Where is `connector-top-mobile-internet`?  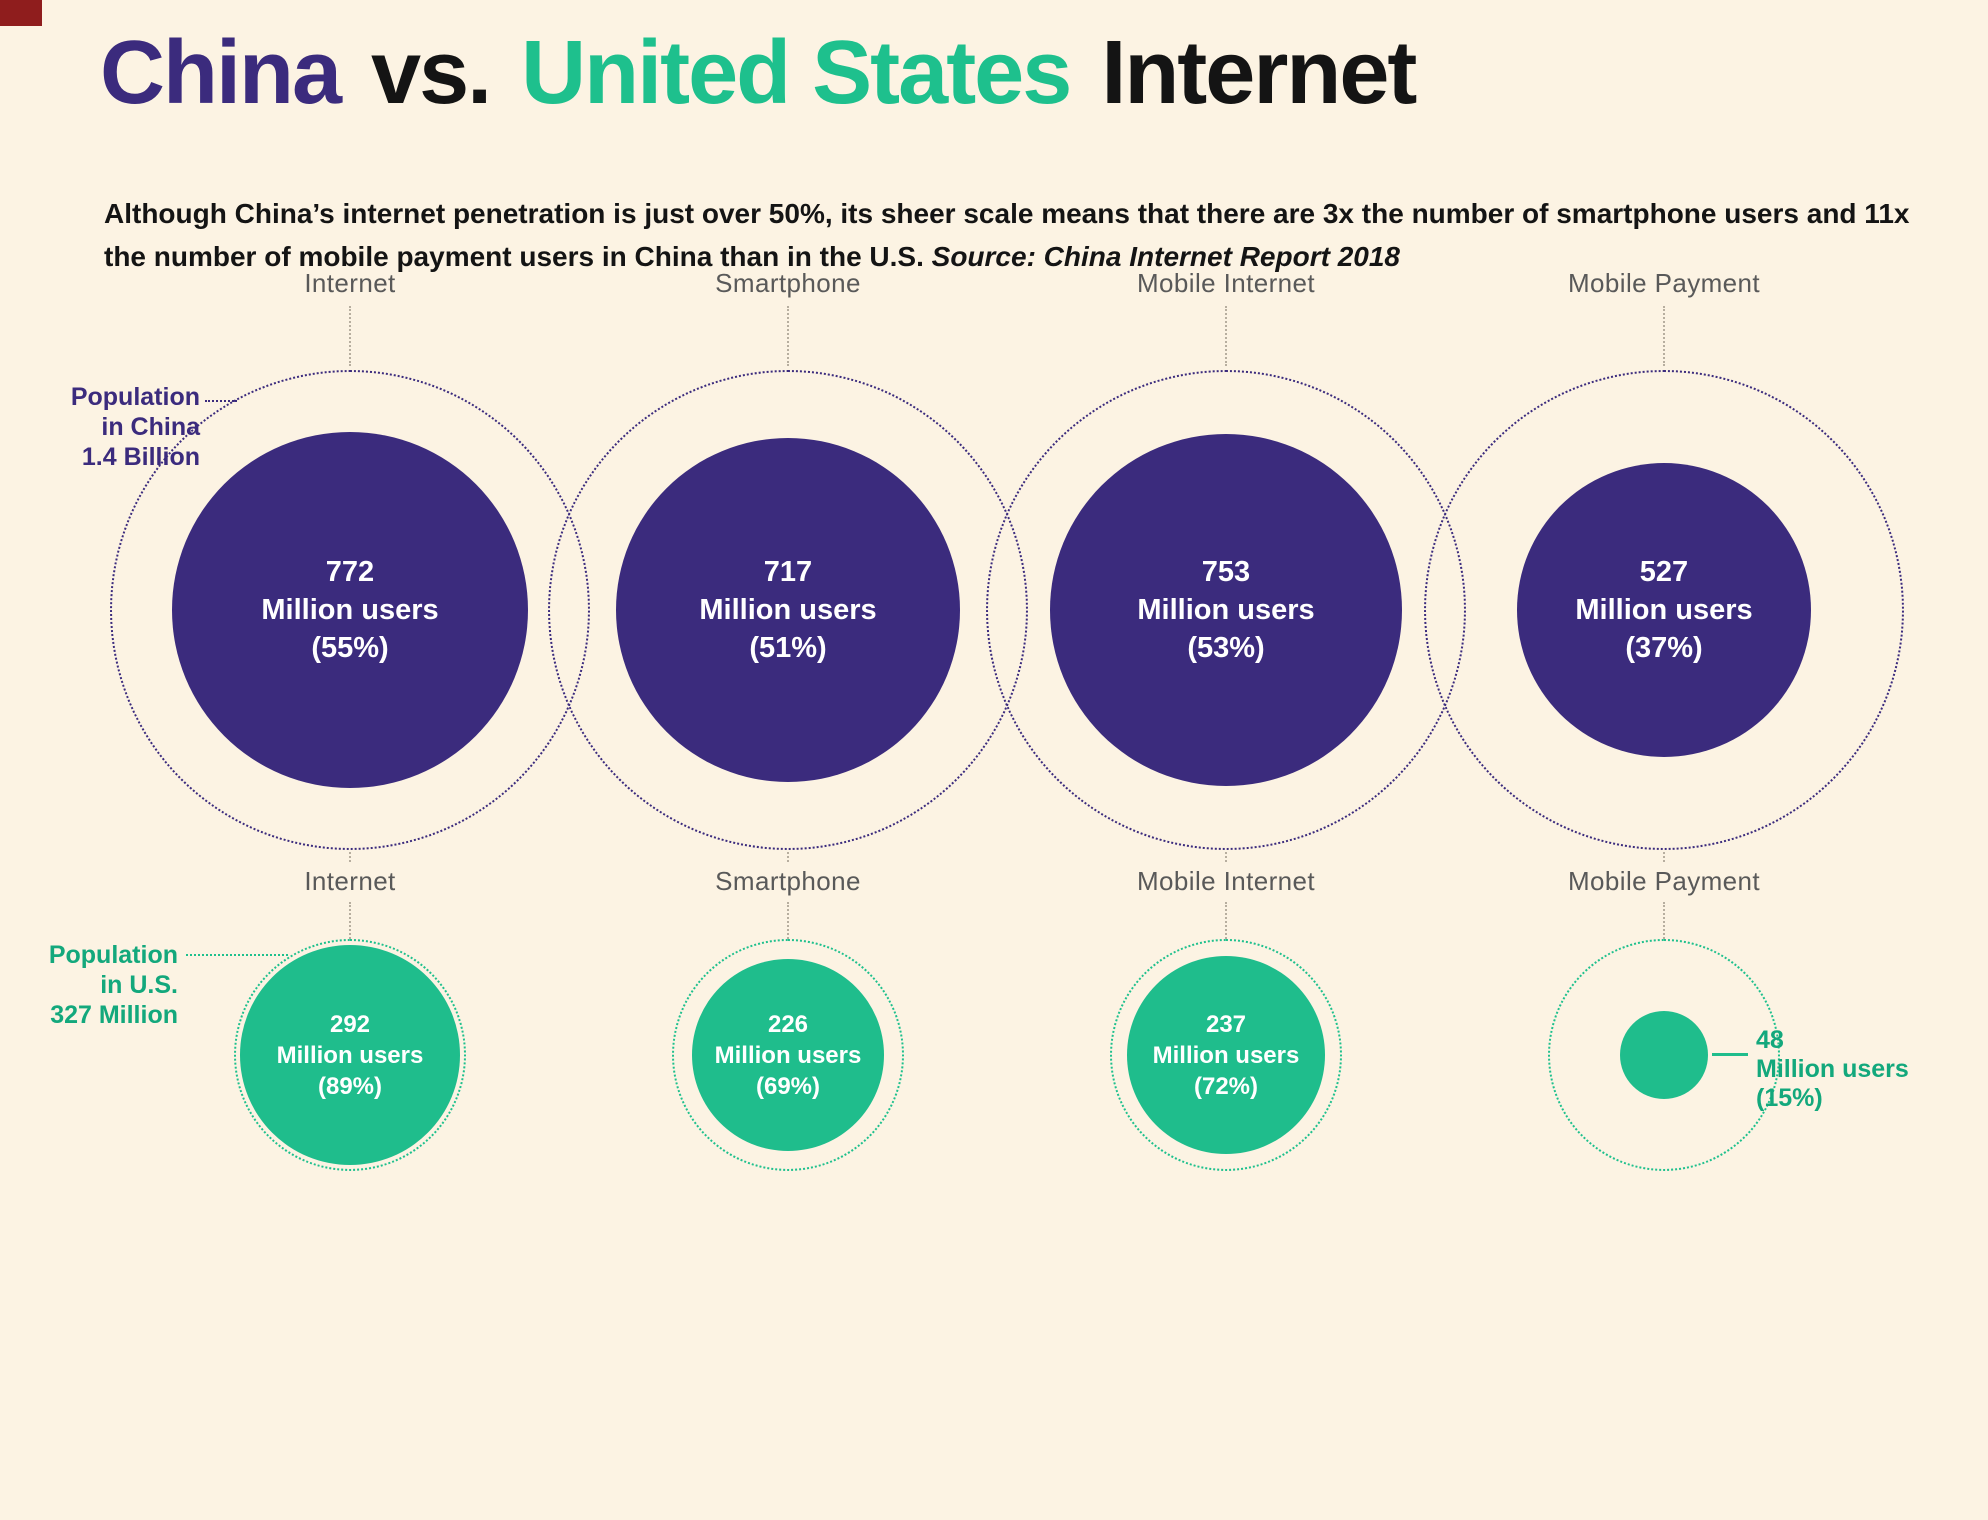 connector-top-mobile-internet is located at coordinates (1226, 336).